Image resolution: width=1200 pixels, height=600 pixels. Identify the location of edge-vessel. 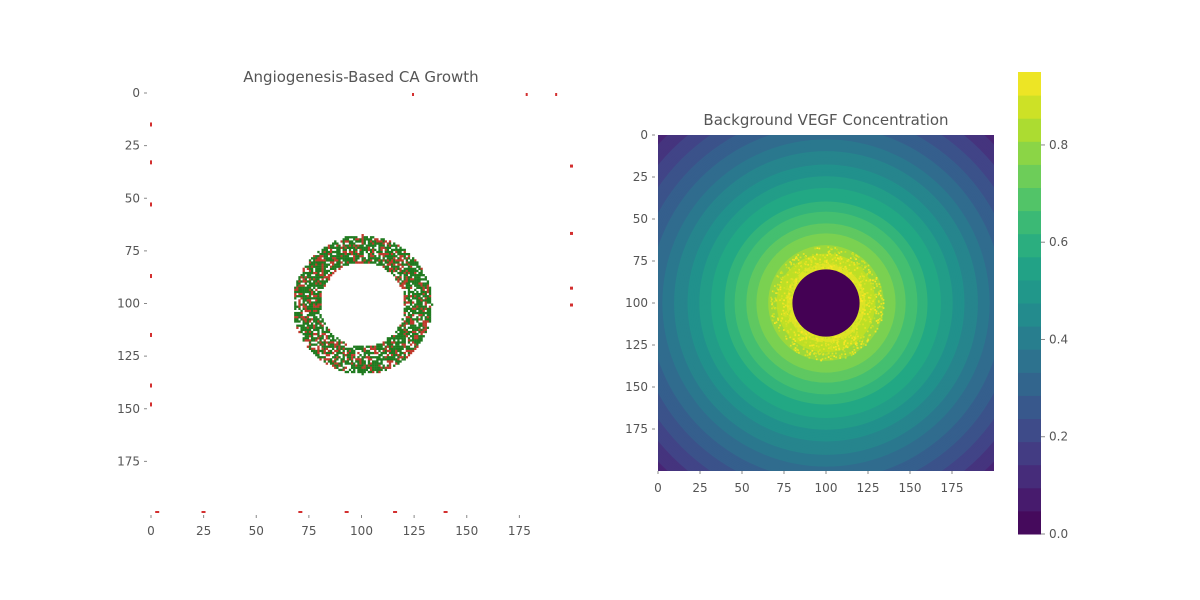
(571, 305).